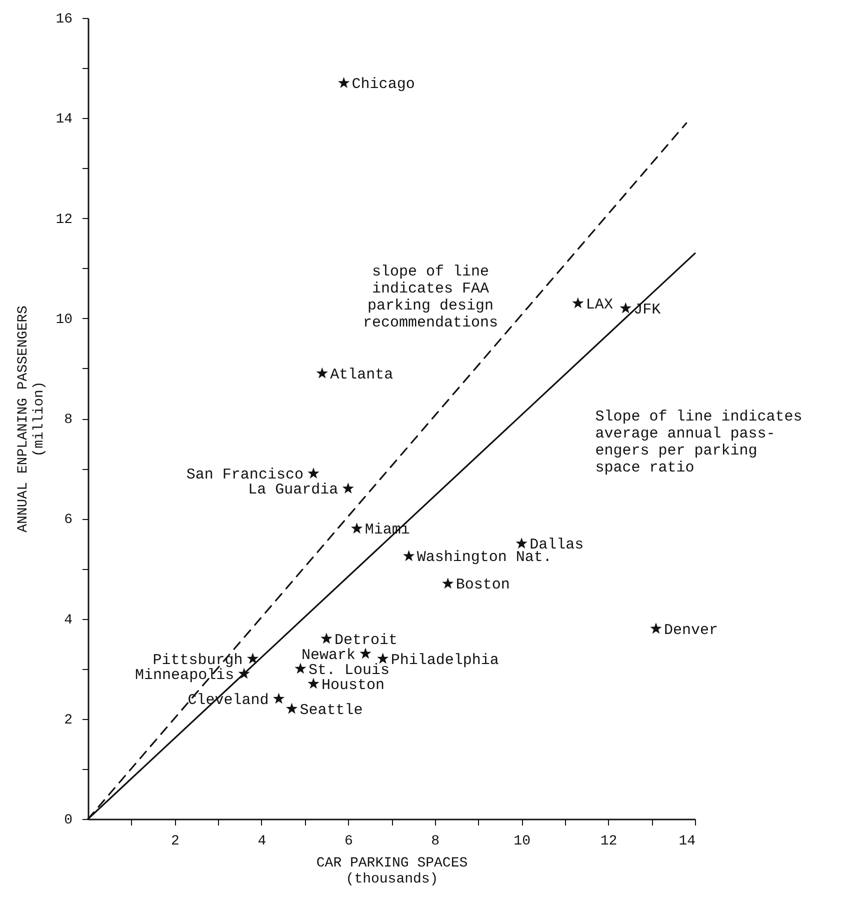 This screenshot has height=901, width=861. What do you see at coordinates (430, 297) in the screenshot?
I see `annotation: slope of line indicates FAA parking design recommendations` at bounding box center [430, 297].